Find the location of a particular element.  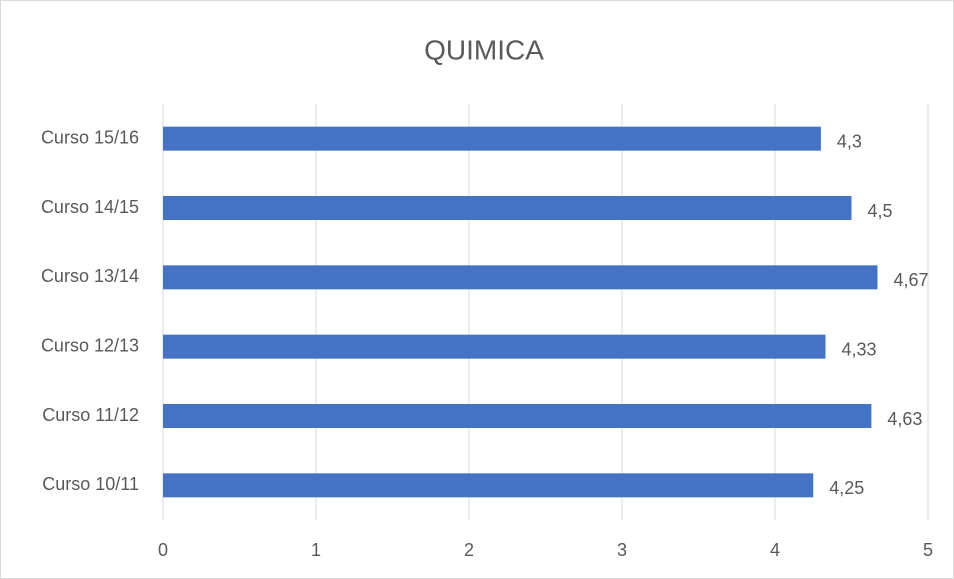

x-tick-label: 2 is located at coordinates (469, 550).